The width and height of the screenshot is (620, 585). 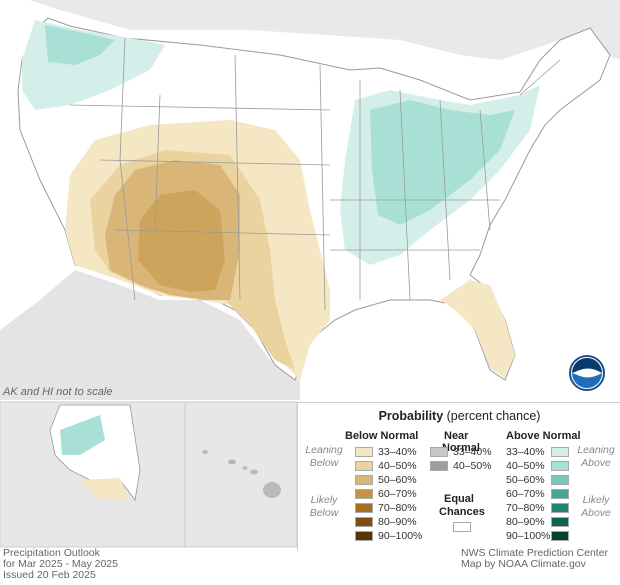 What do you see at coordinates (459, 499) in the screenshot?
I see `equal-chances-line1: Equal` at bounding box center [459, 499].